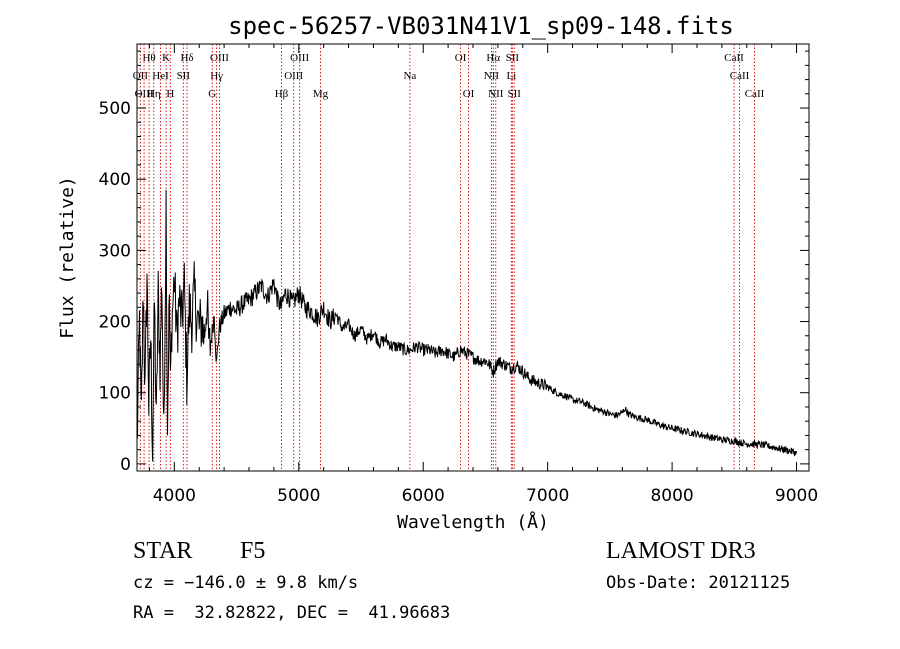 Image resolution: width=900 pixels, height=649 pixels. Describe the element at coordinates (481, 26) in the screenshot. I see `chart-title: spec-56257-VB031N41V1_sp09-148.fits` at that location.